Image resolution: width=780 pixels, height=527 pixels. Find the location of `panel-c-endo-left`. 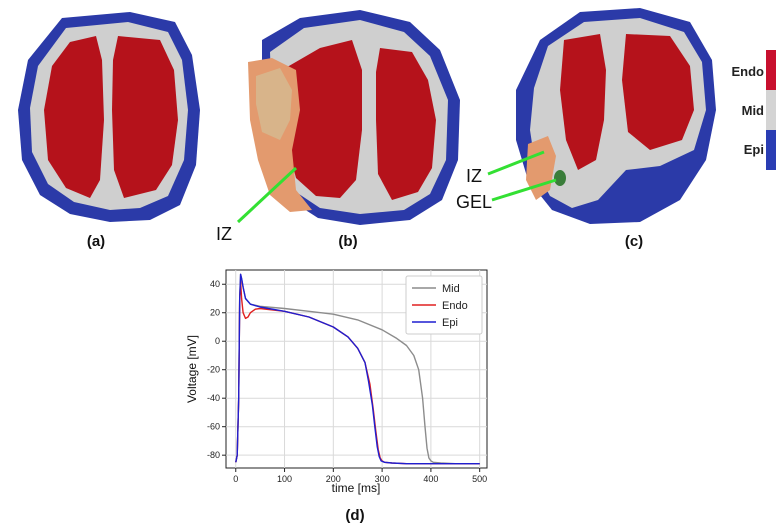

panel-c-endo-left is located at coordinates (583, 102).